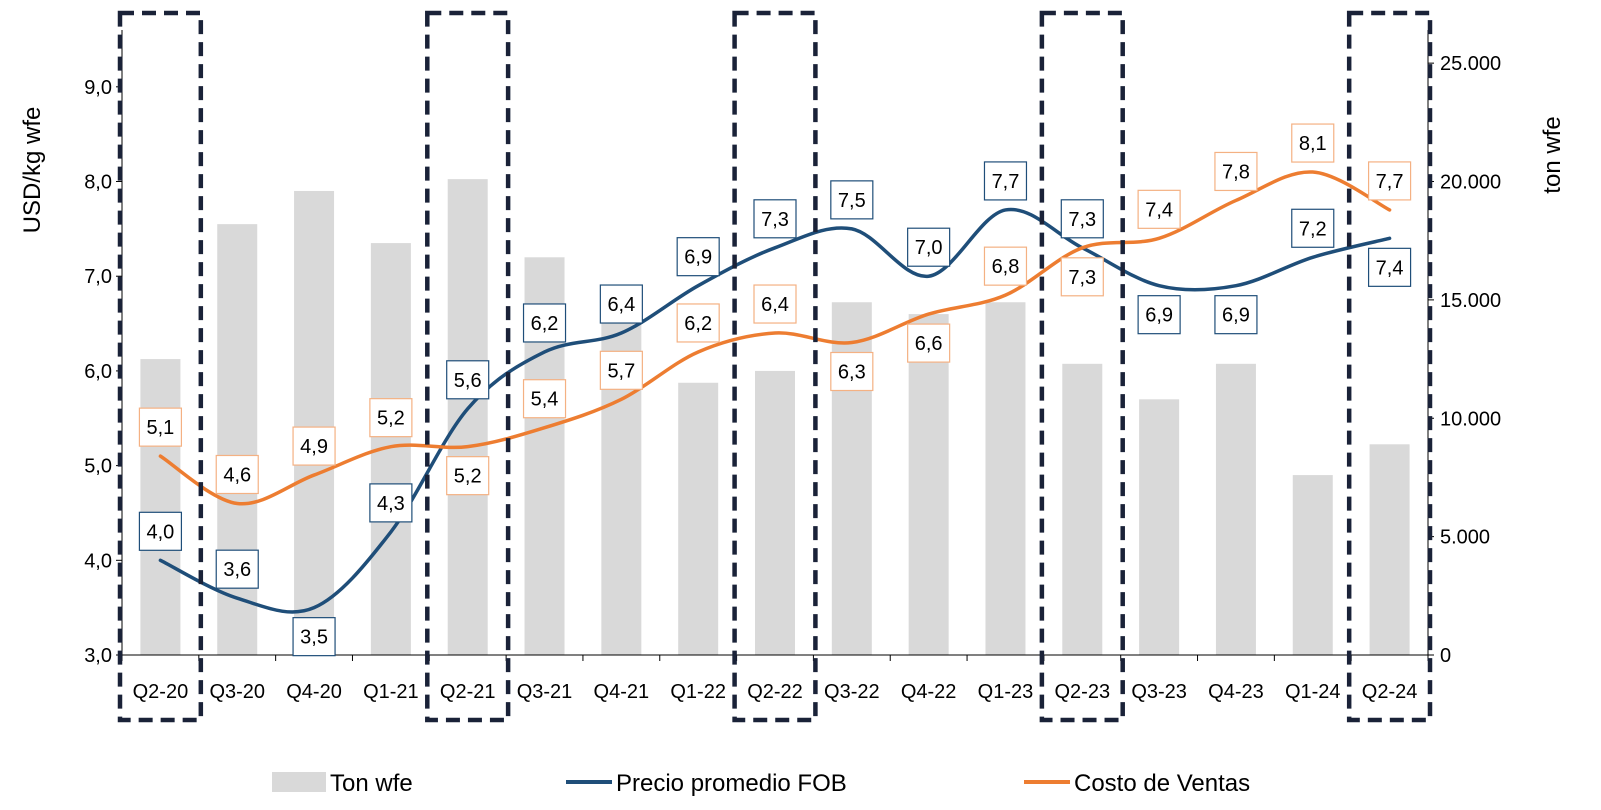  I want to click on svg-text: 6,3, so click(852, 373).